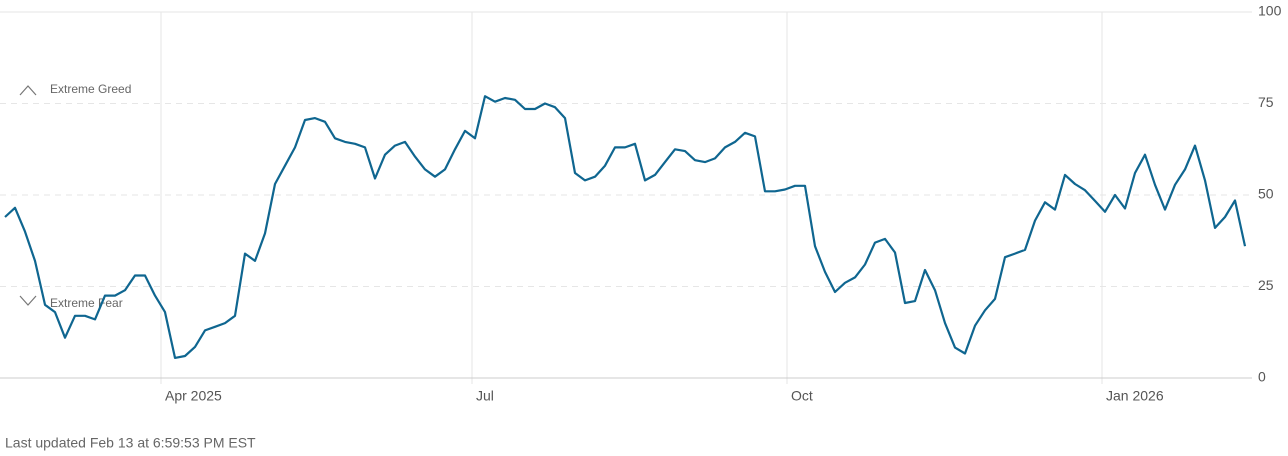 The width and height of the screenshot is (1288, 456). I want to click on y-tick-label: 50, so click(1266, 194).